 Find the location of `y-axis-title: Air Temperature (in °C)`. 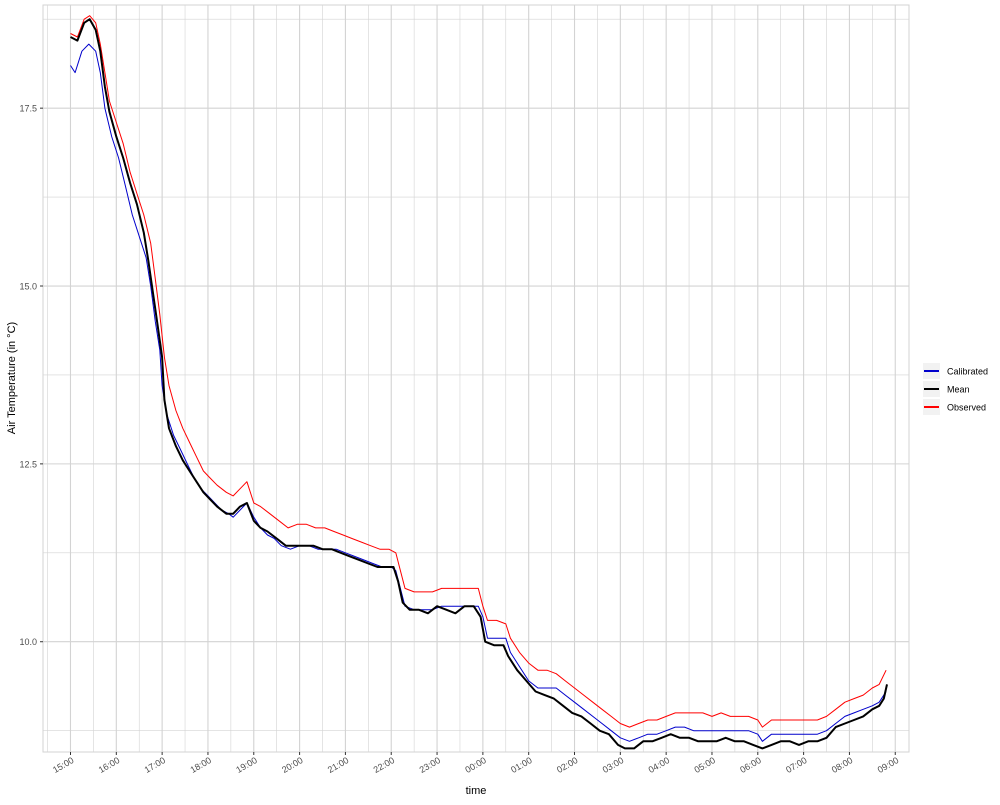

y-axis-title: Air Temperature (in °C) is located at coordinates (12, 378).